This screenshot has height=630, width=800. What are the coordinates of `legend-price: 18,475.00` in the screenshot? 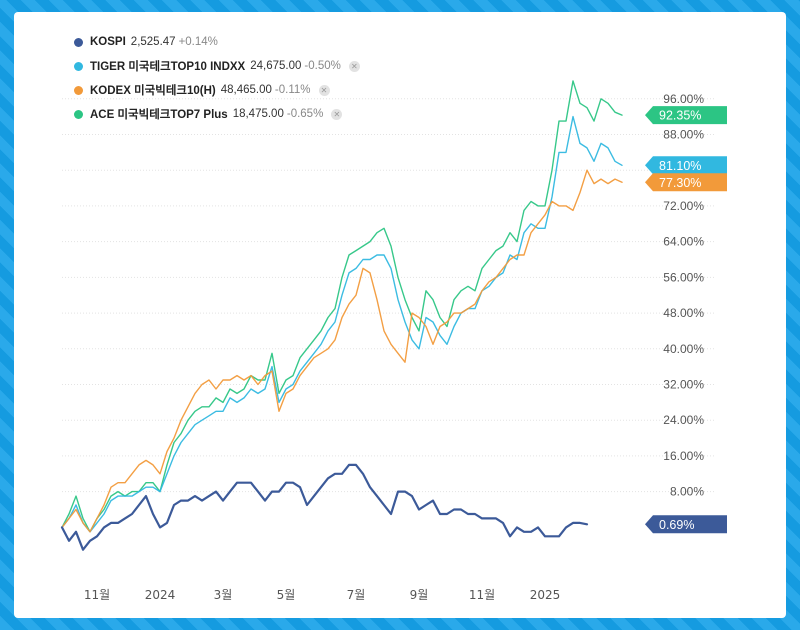 It's located at (258, 114).